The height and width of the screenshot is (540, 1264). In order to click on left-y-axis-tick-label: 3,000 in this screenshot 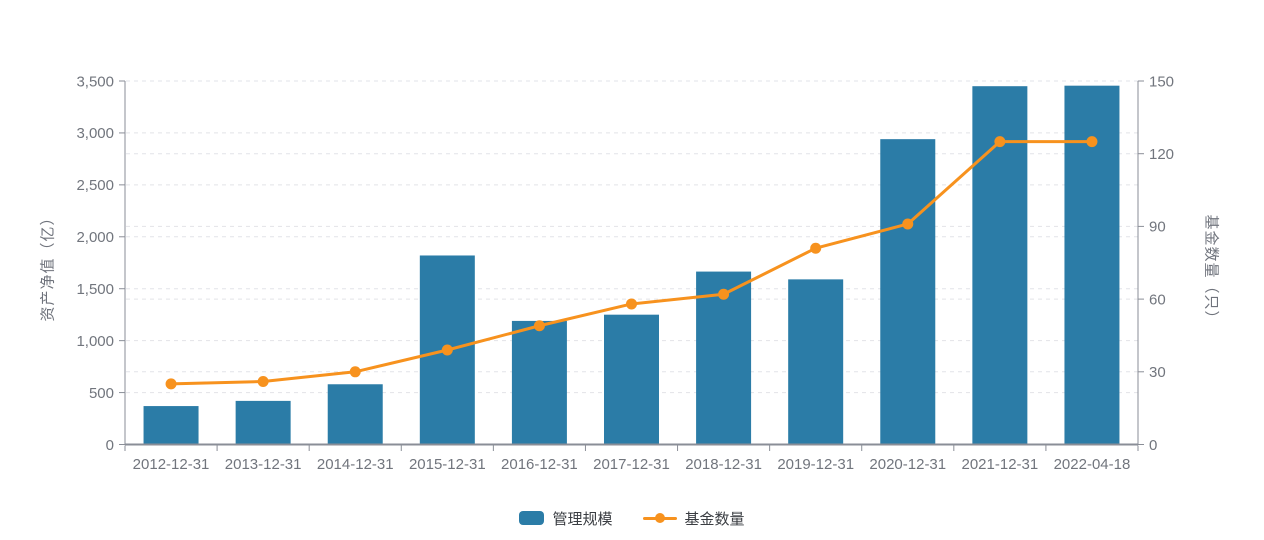, I will do `click(95, 133)`.